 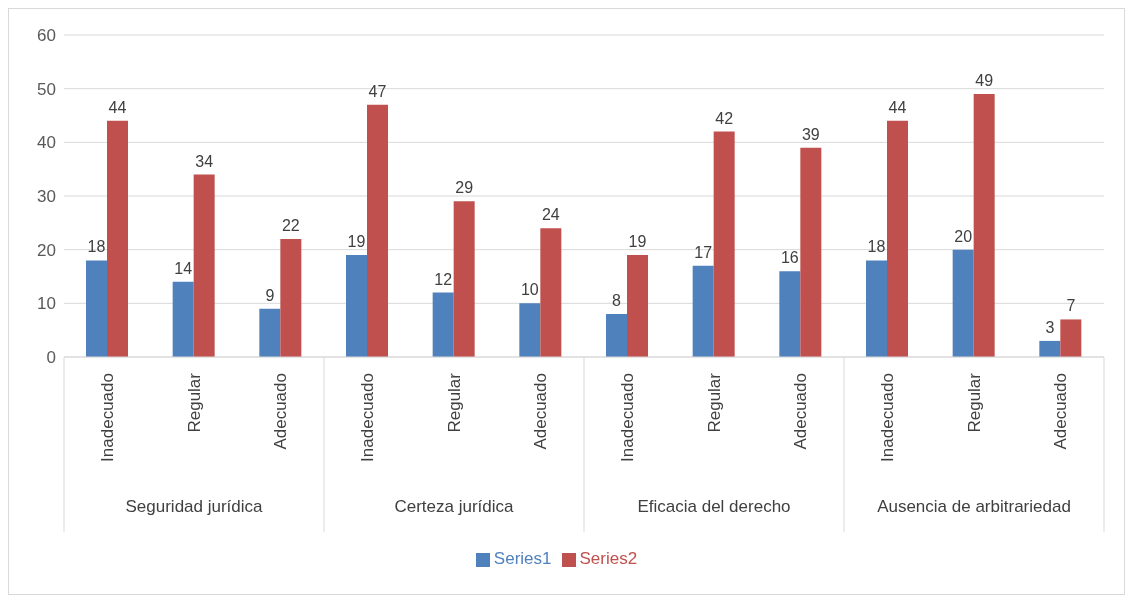 I want to click on data-label: 8, so click(x=617, y=301).